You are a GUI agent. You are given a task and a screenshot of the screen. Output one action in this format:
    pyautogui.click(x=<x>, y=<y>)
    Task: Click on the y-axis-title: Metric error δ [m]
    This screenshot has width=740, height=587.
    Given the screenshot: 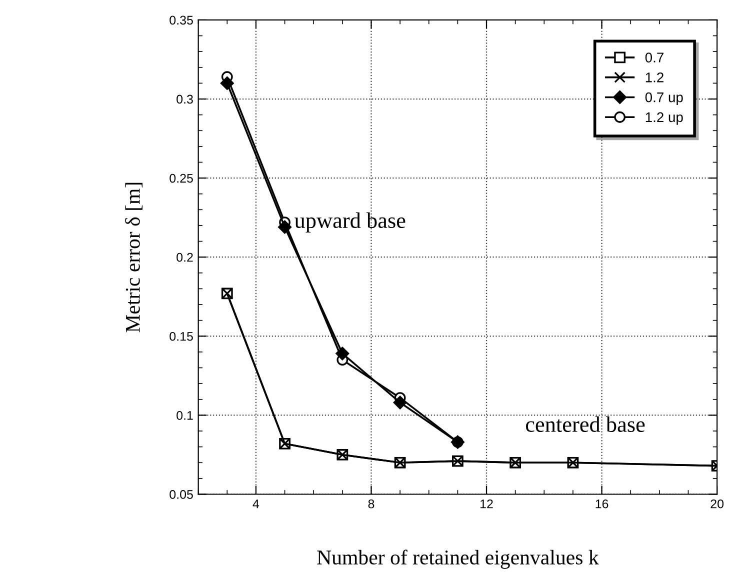 What is the action you would take?
    pyautogui.click(x=133, y=257)
    